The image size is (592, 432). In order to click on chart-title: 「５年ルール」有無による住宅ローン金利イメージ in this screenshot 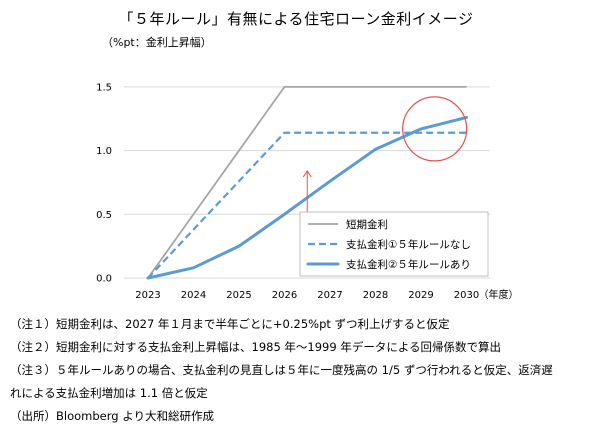, I will do `click(296, 19)`.